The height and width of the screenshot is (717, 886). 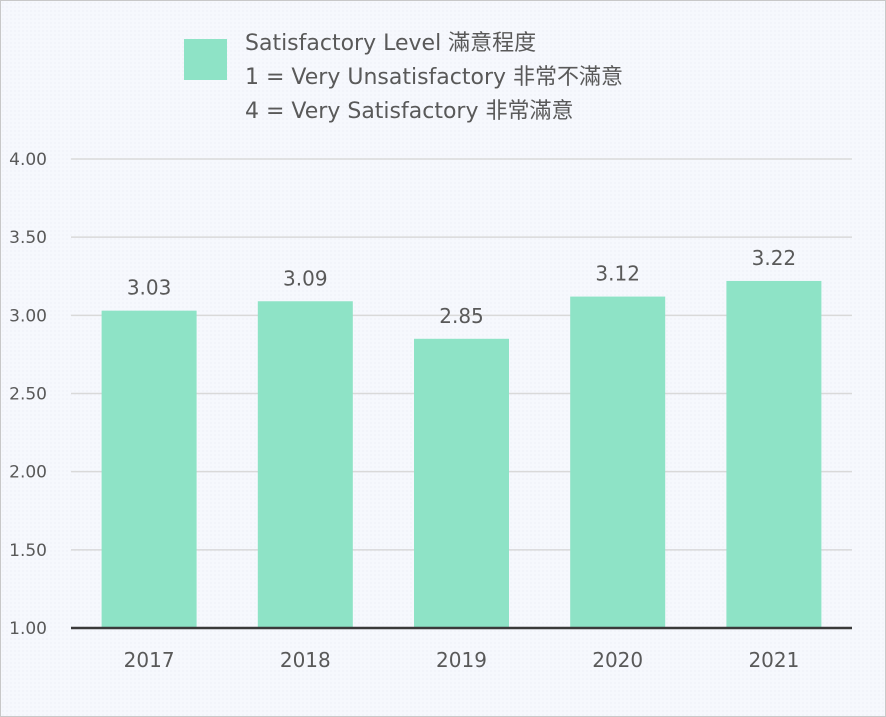 I want to click on x-tick-label: 2019, so click(x=461, y=660).